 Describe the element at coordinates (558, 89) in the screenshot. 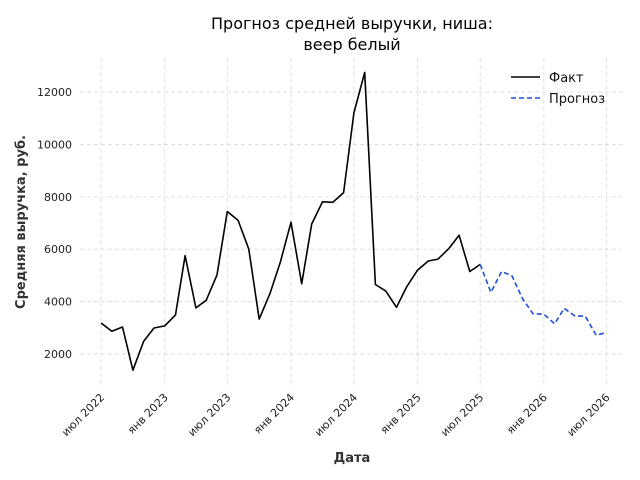

I see `legend: Факт Прогноз` at that location.